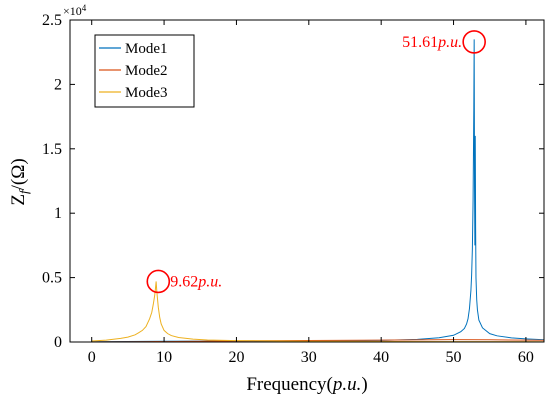 This screenshot has width=550, height=401. Describe the element at coordinates (164, 357) in the screenshot. I see `x-tick-label: 10` at that location.